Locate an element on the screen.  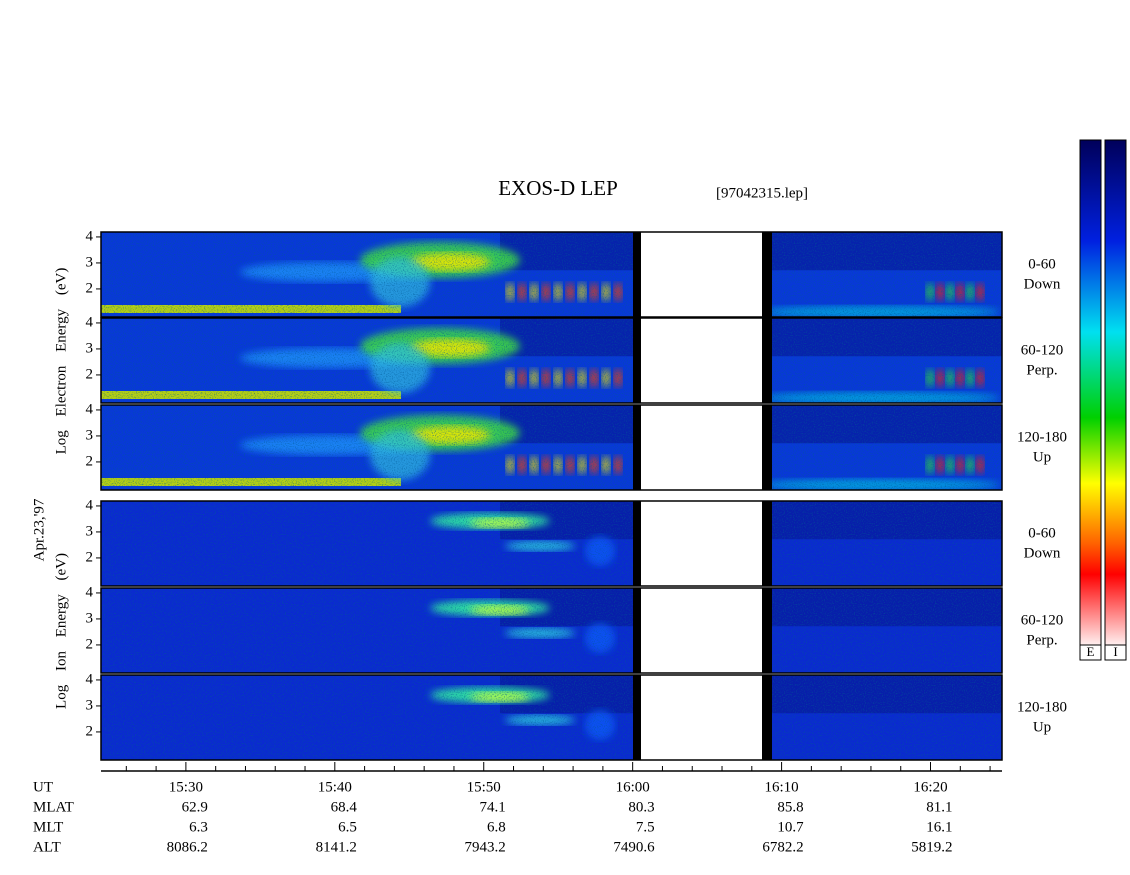
row-value: 85.8 is located at coordinates (790, 807).